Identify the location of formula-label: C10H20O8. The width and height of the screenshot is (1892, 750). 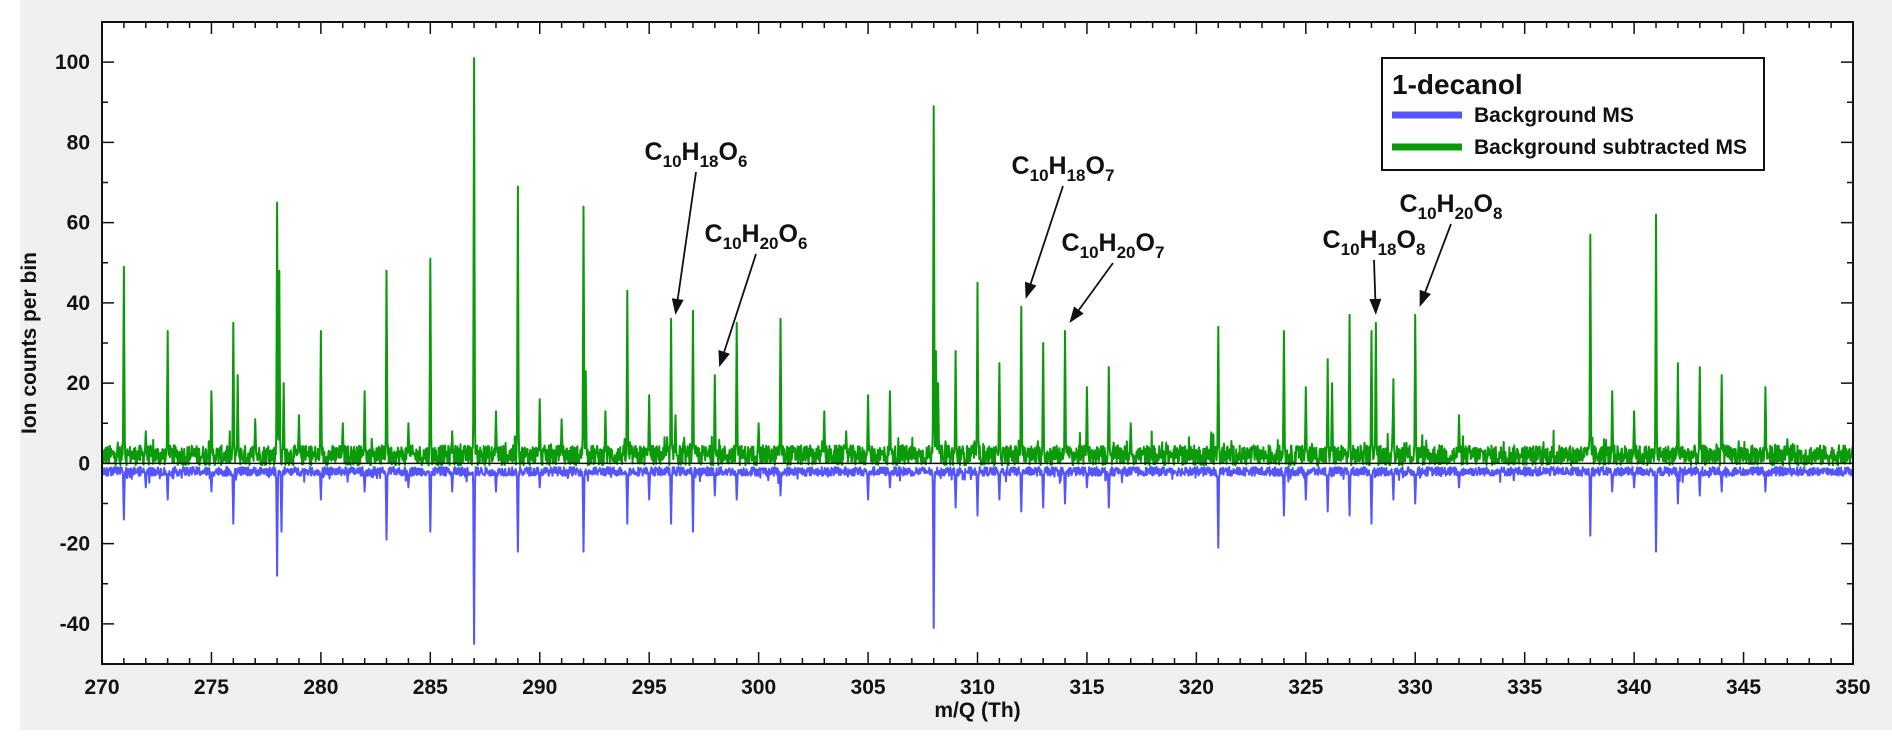
(1451, 206).